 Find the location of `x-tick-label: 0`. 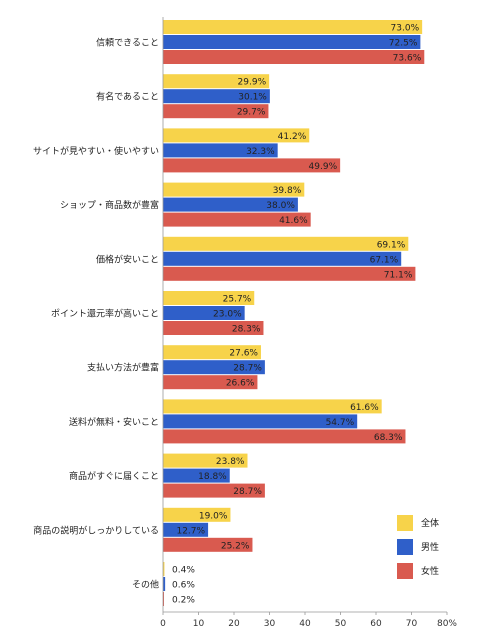

x-tick-label: 0 is located at coordinates (163, 624).